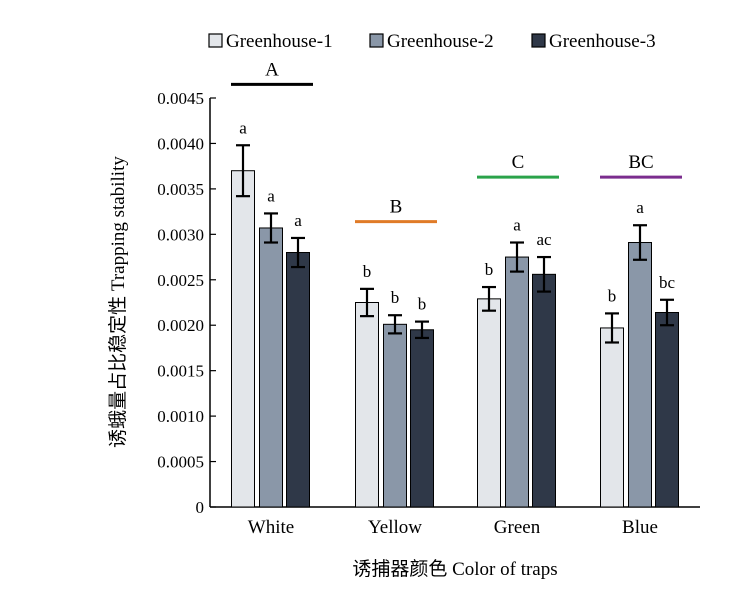 Image resolution: width=738 pixels, height=590 pixels. Describe the element at coordinates (180, 189) in the screenshot. I see `y-tick-label: 0.0035` at that location.